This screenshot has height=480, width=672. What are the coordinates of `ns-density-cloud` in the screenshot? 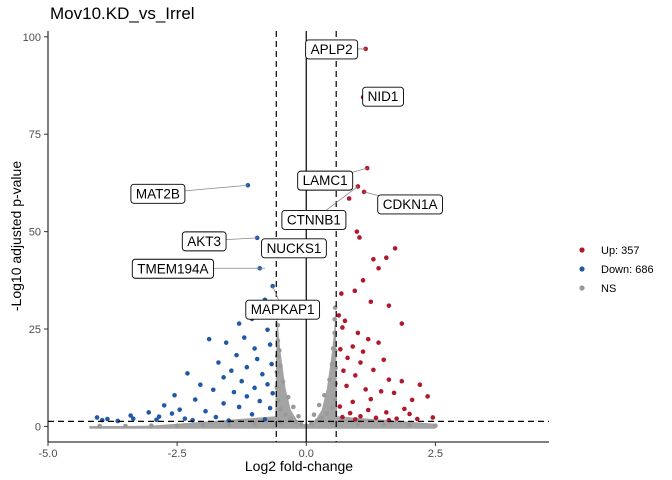 It's located at (262, 371).